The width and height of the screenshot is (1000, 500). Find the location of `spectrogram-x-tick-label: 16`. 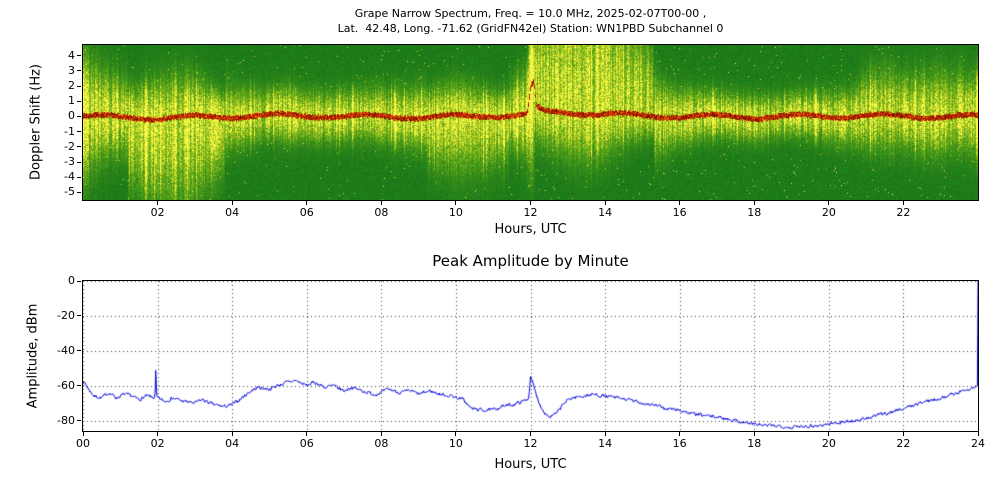

spectrogram-x-tick-label: 16 is located at coordinates (679, 212).